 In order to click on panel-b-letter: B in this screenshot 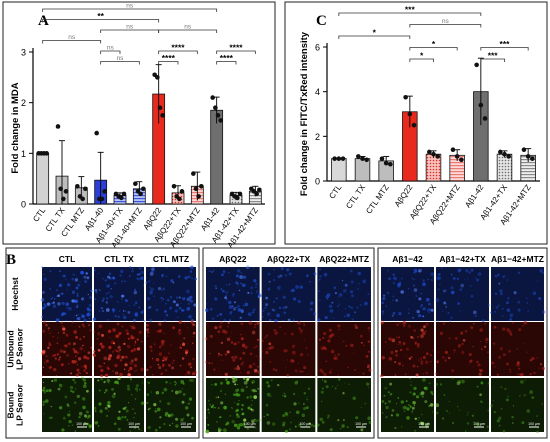, I will do `click(11, 260)`.